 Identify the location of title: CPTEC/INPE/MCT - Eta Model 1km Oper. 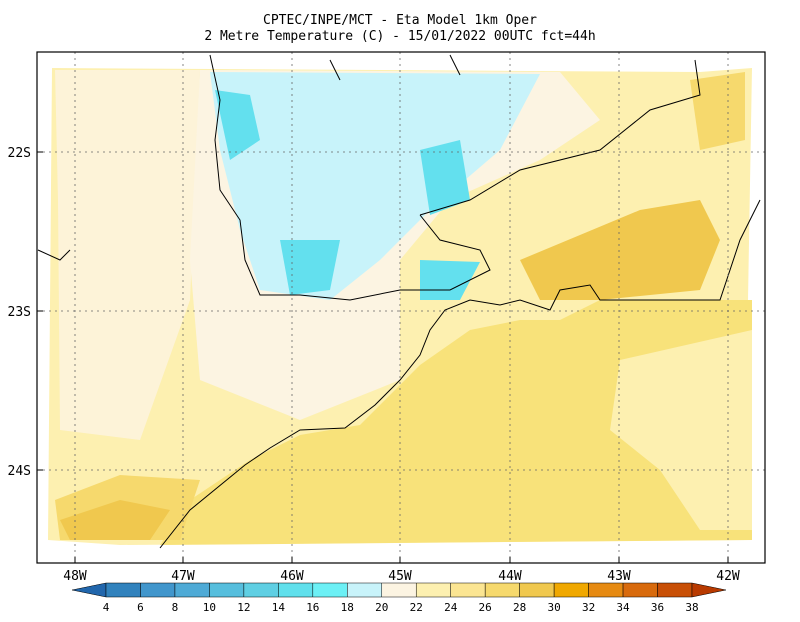
(400, 20).